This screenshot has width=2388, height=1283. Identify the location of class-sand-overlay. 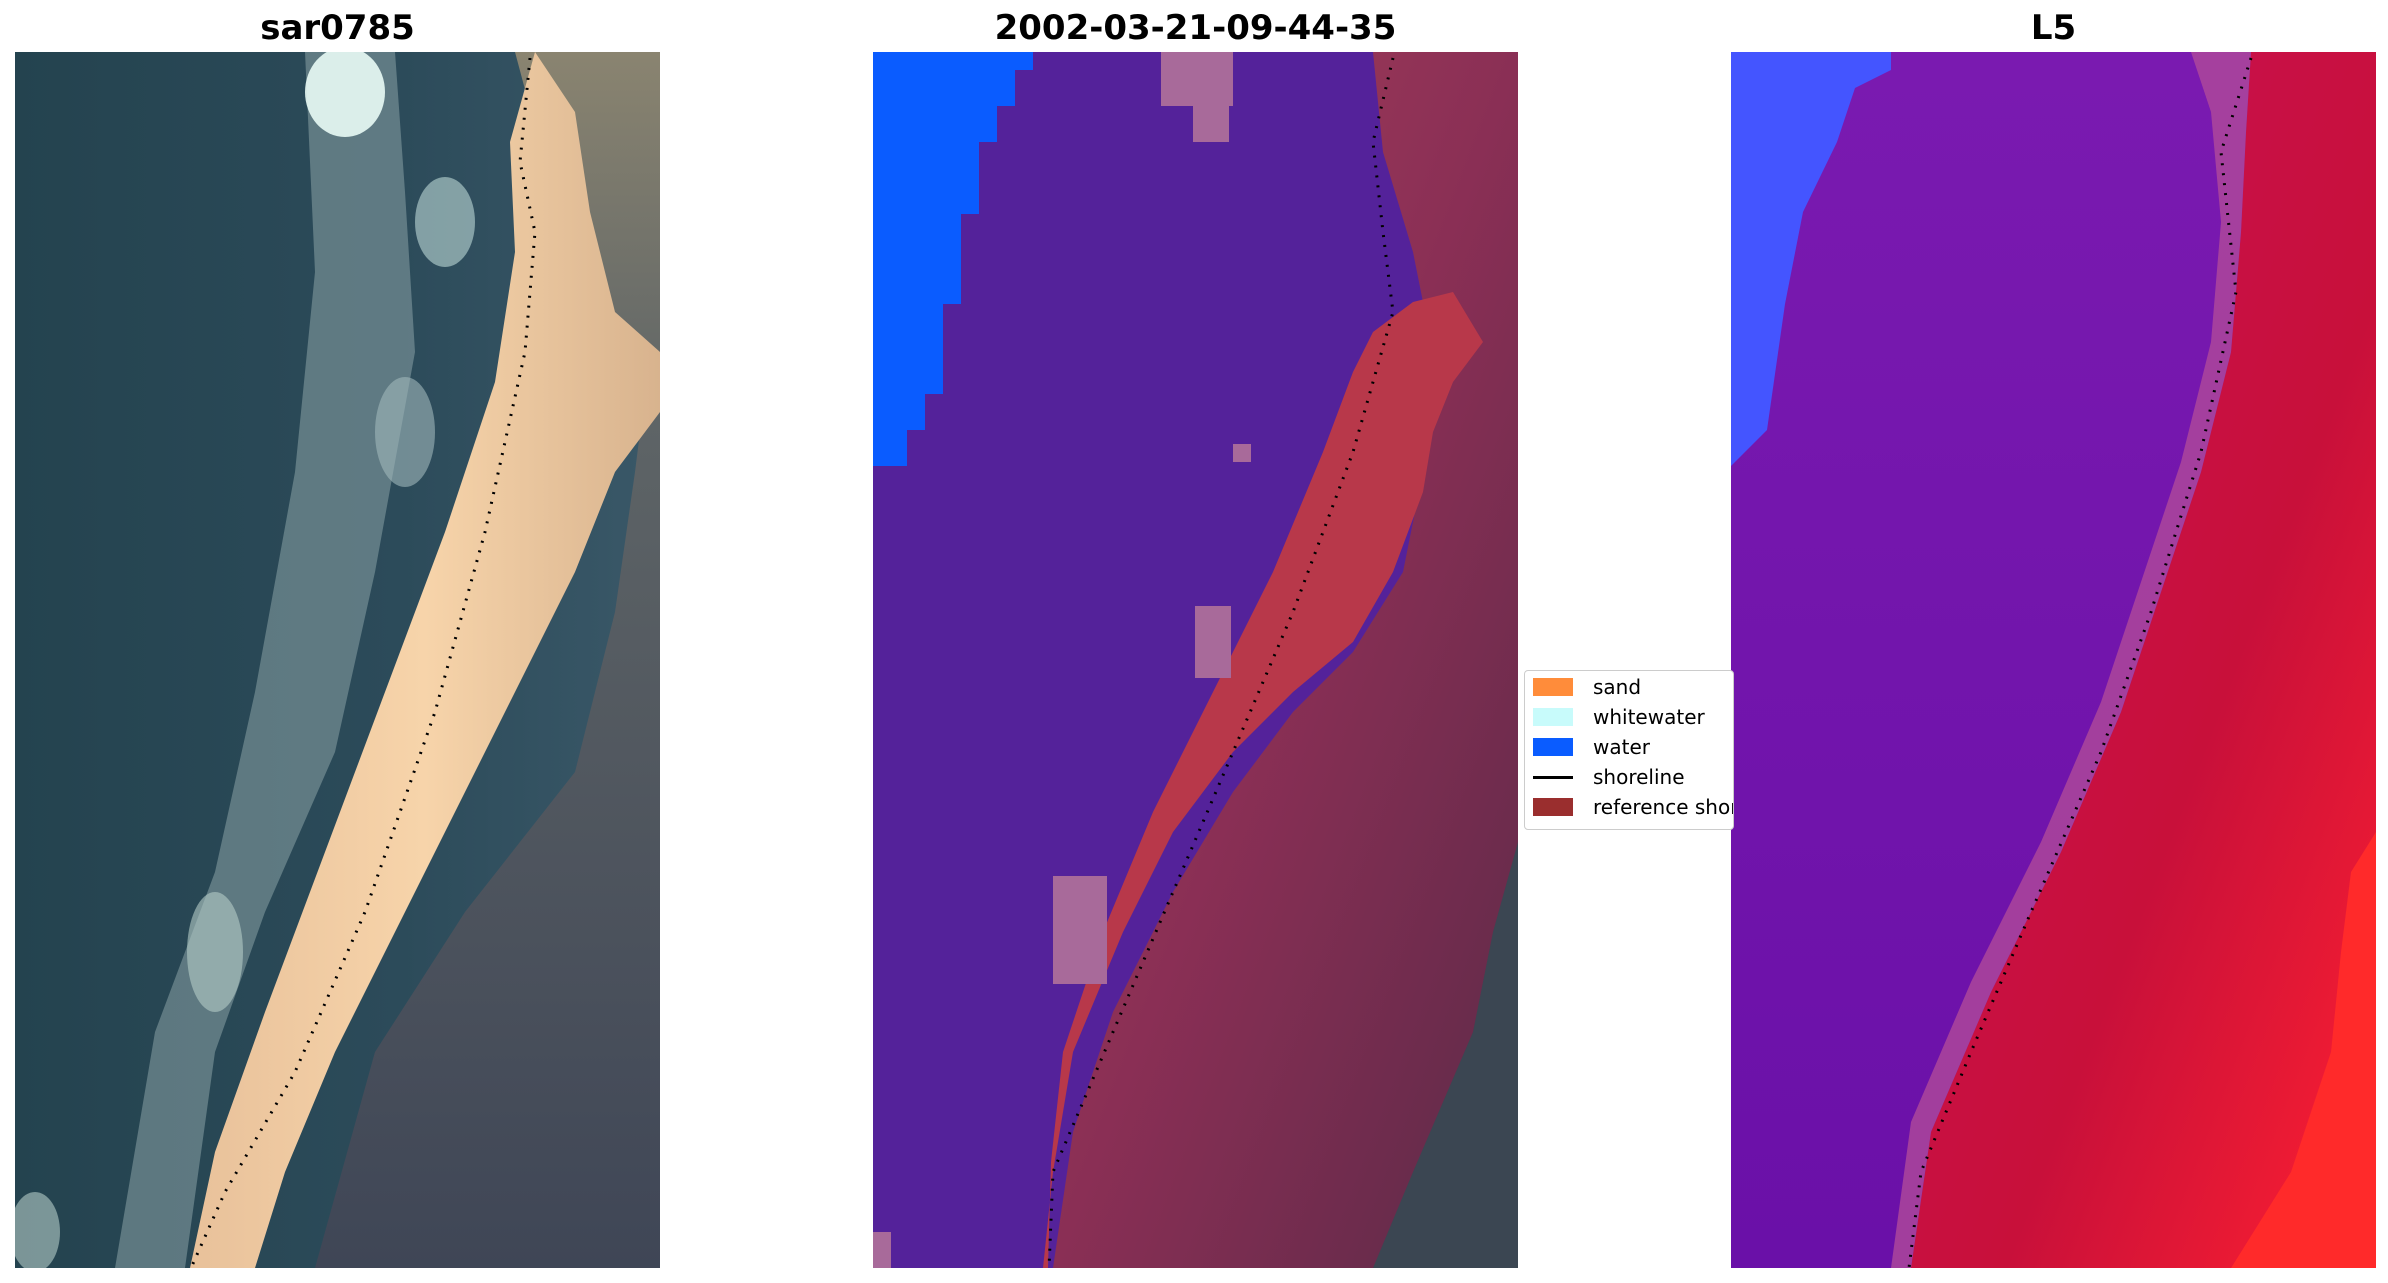
(1263, 780).